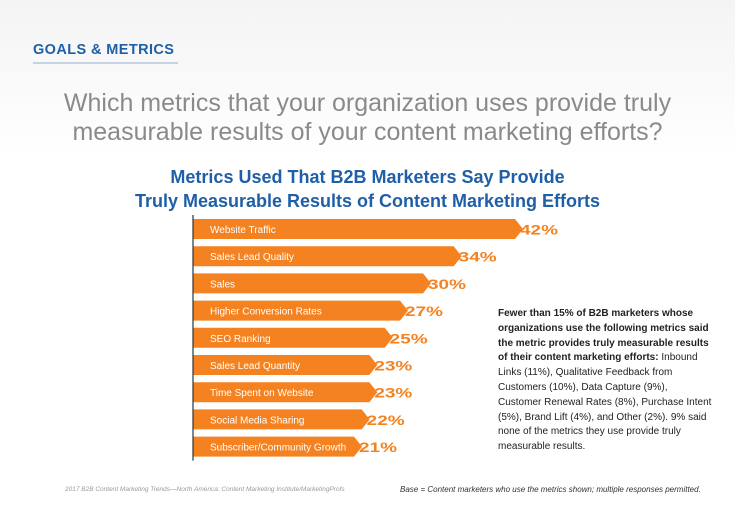 This screenshot has height=512, width=735. I want to click on category-label: Website Traffic, so click(243, 230).